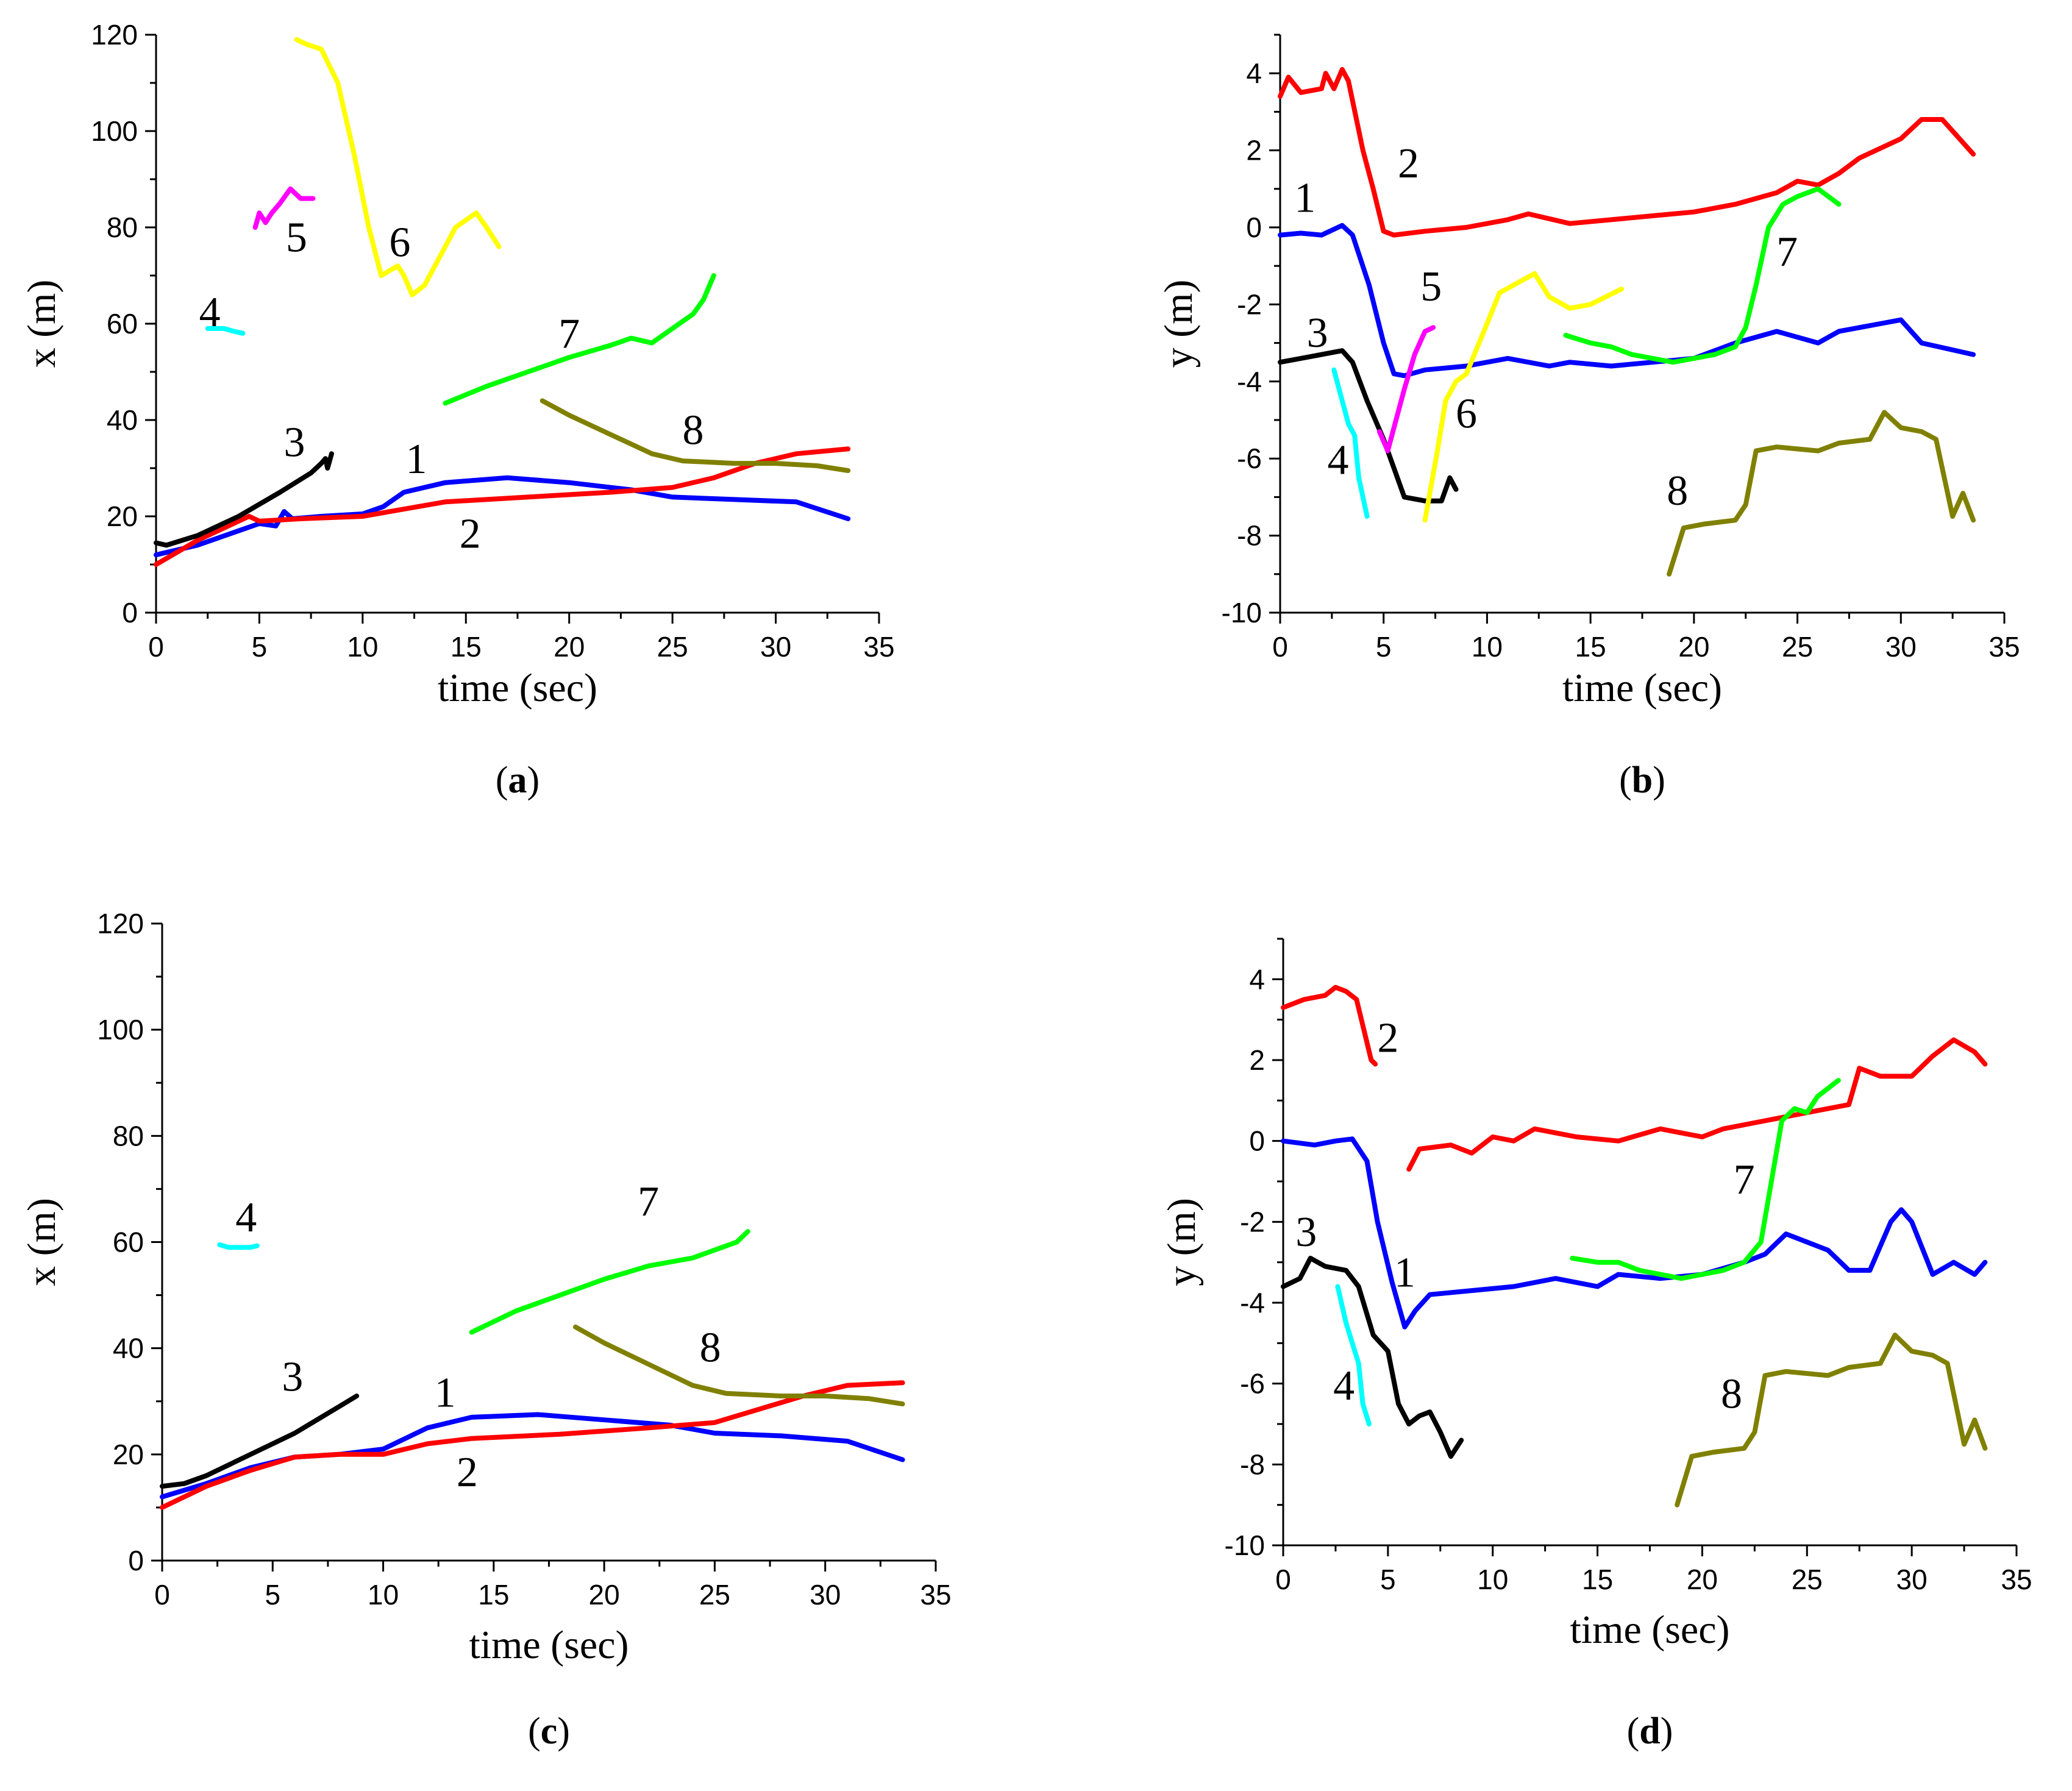 This screenshot has width=2072, height=1791. What do you see at coordinates (1697, 1104) in the screenshot?
I see `series-2b-line` at bounding box center [1697, 1104].